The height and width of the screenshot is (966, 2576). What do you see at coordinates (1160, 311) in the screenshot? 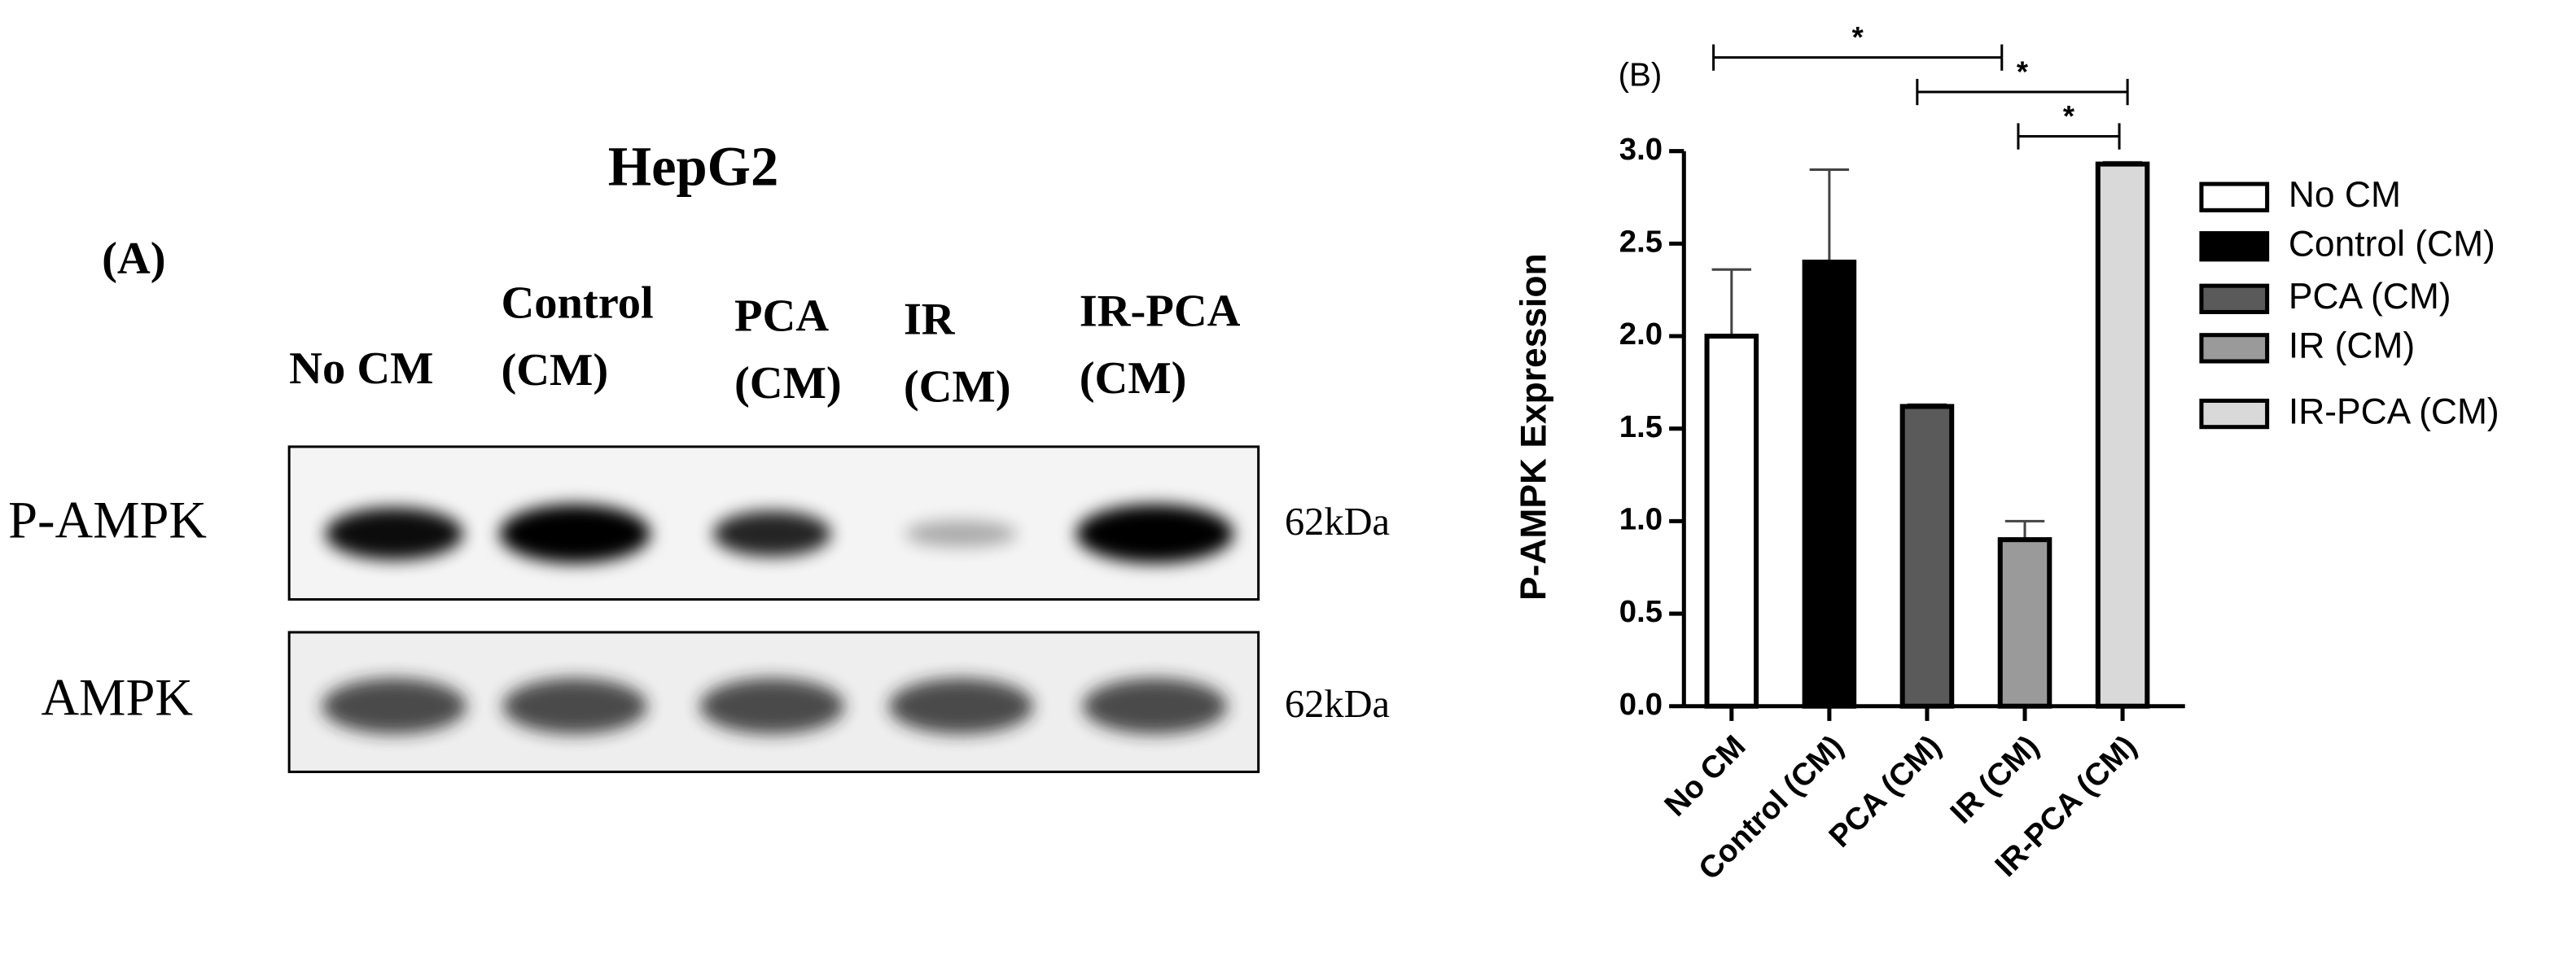
I see `lane-label: IR-PCA` at bounding box center [1160, 311].